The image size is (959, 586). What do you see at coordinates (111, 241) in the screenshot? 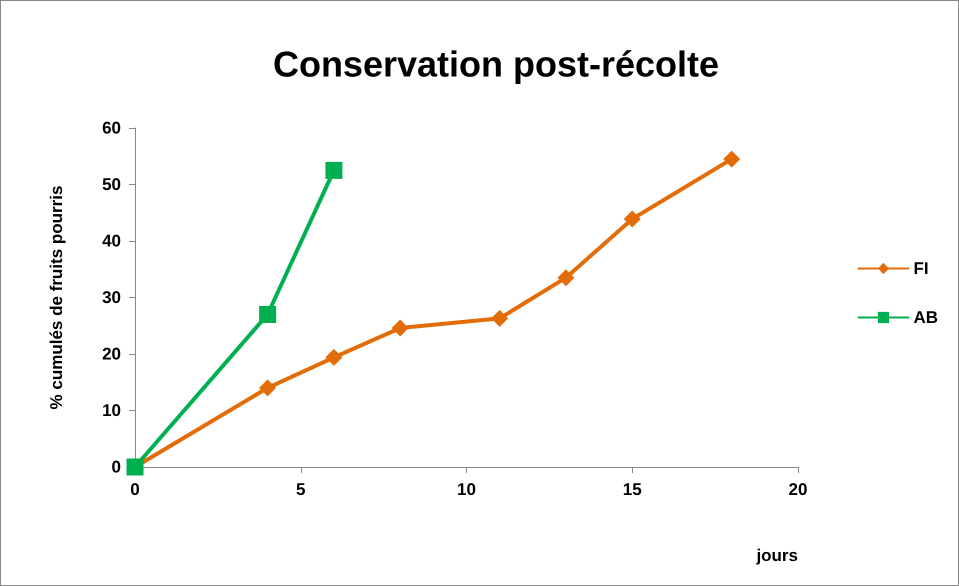
I see `y-tick-label: 40` at bounding box center [111, 241].